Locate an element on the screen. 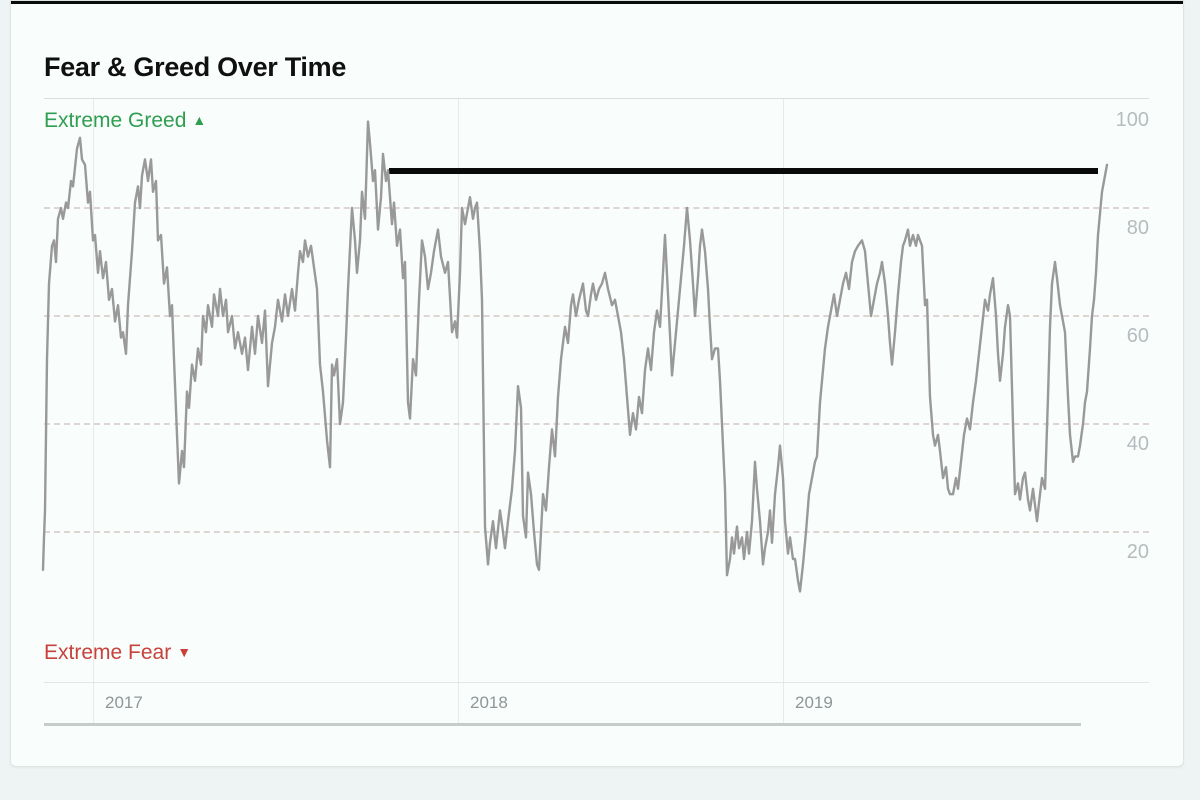  y-tick-60: 60 is located at coordinates (1137, 336).